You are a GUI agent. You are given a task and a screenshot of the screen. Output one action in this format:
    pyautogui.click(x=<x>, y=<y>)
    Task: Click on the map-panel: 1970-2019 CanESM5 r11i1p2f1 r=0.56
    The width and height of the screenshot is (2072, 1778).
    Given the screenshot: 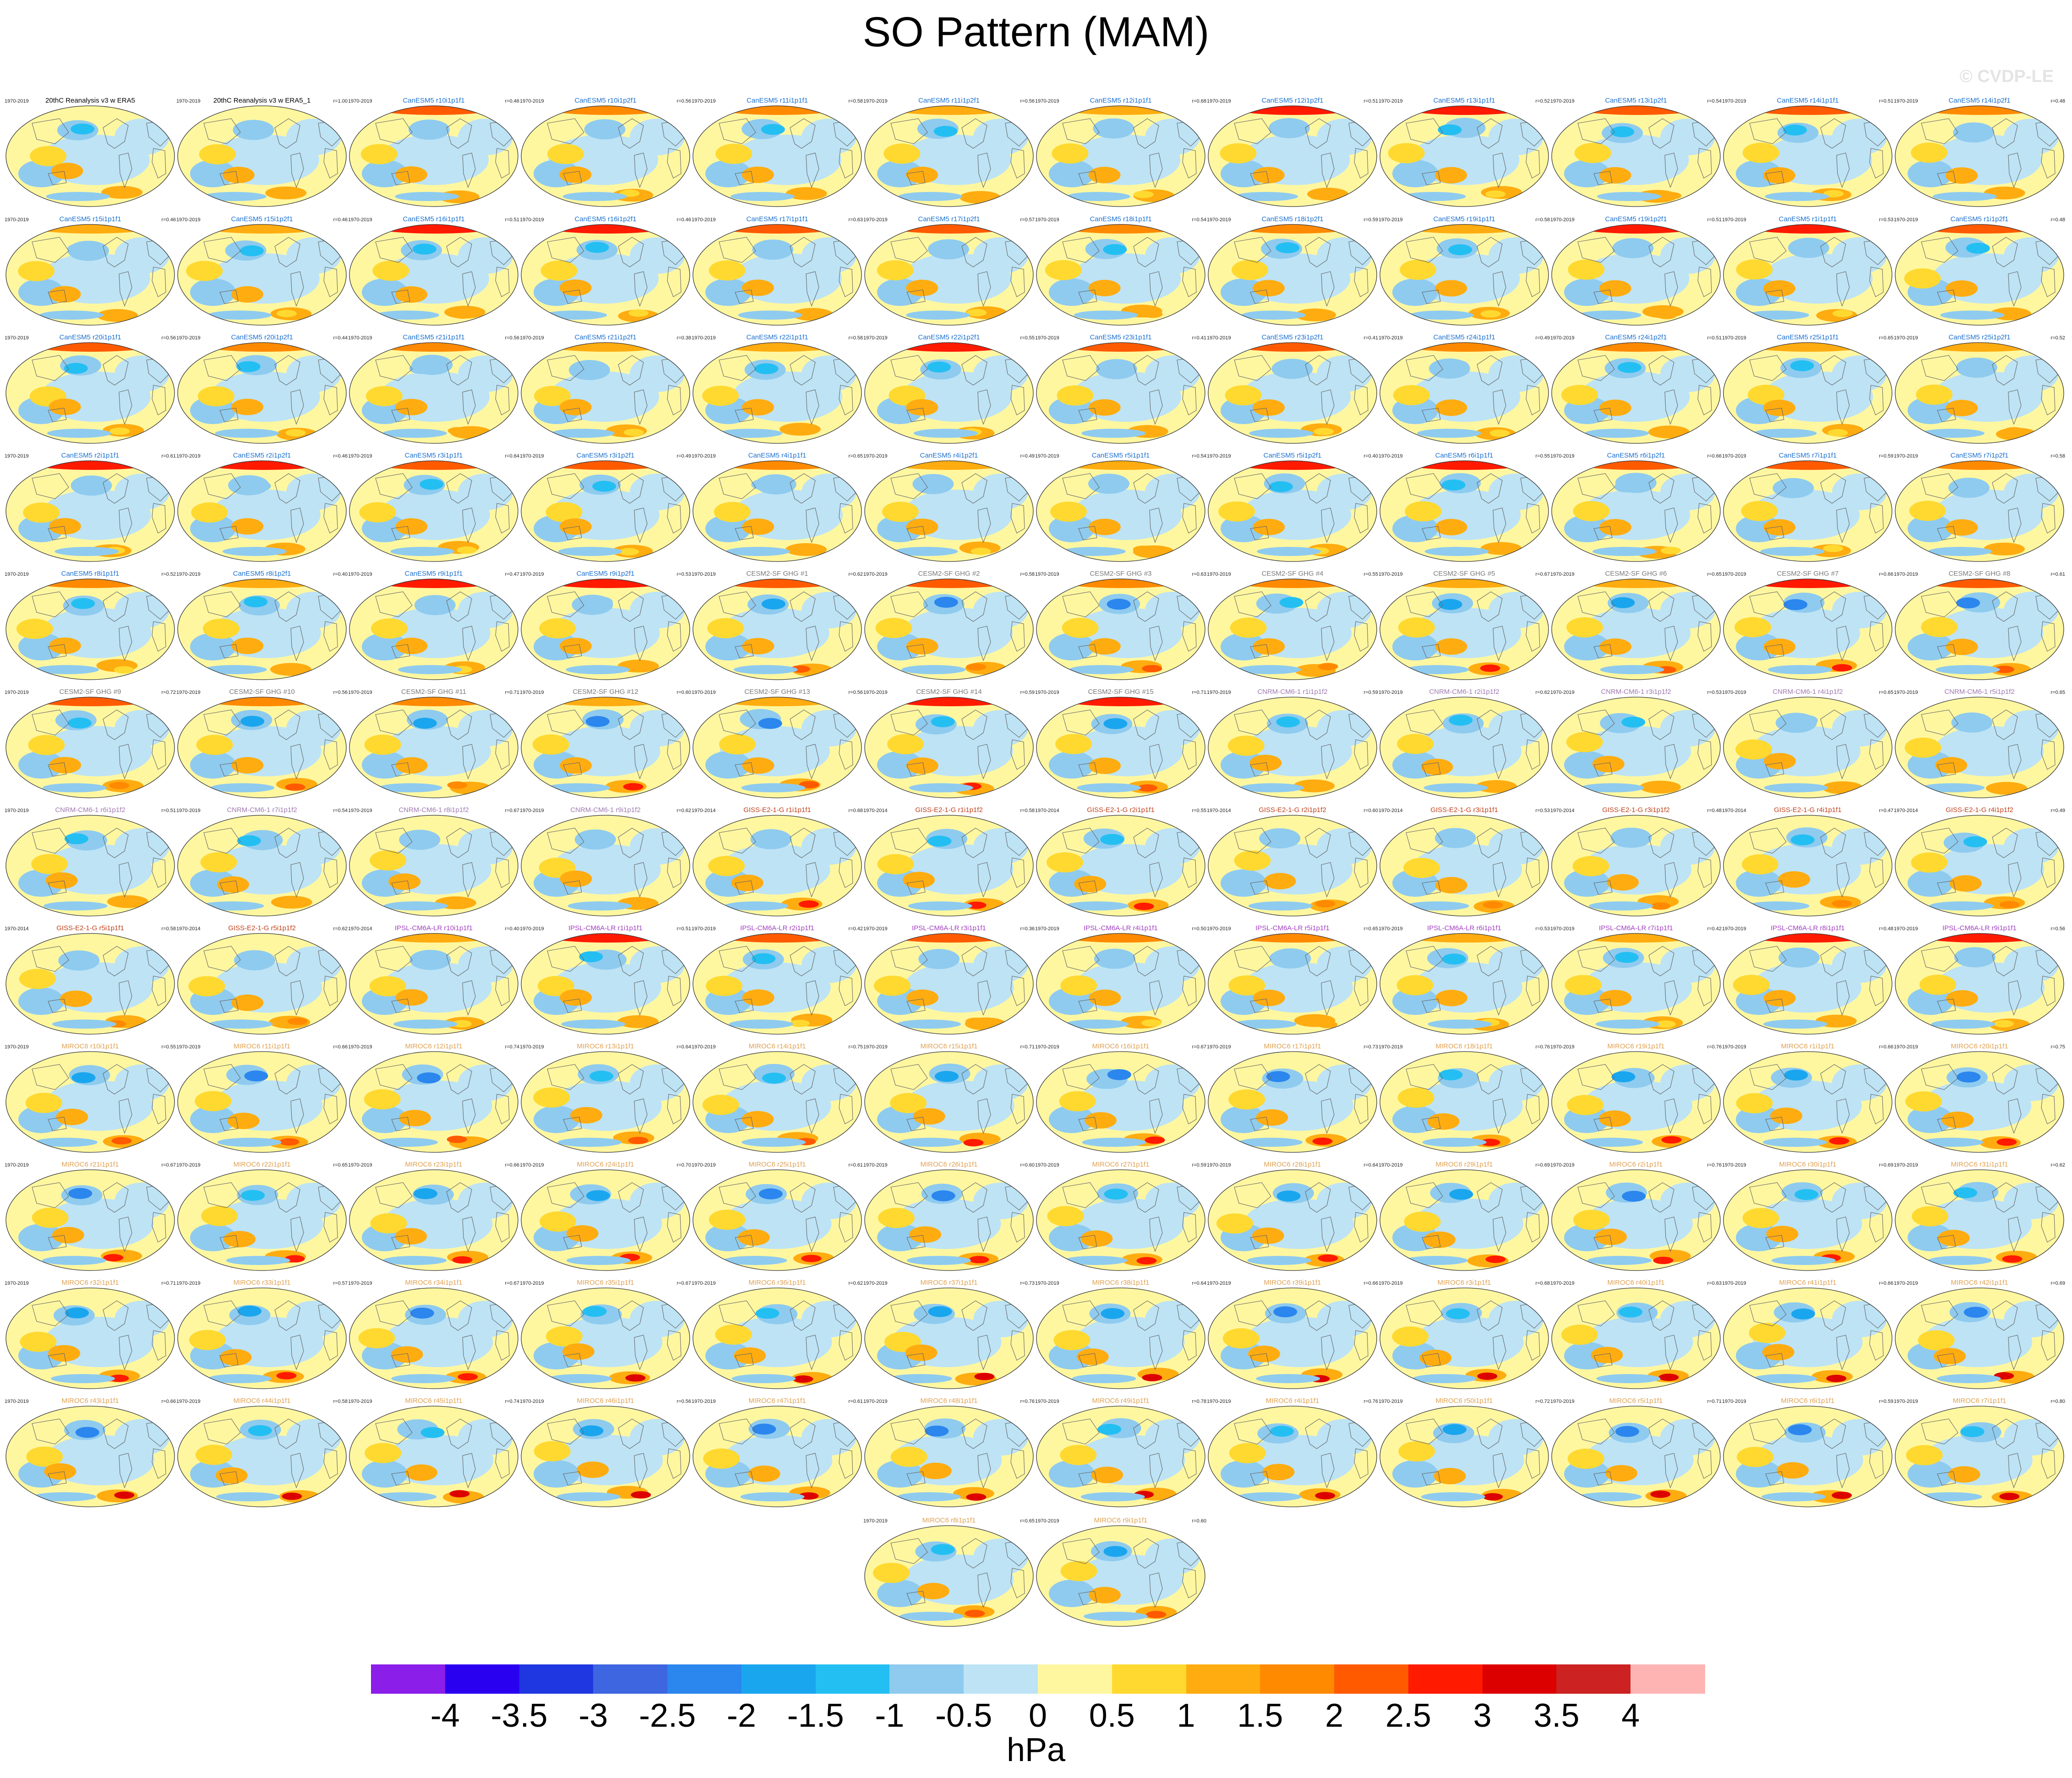 What is the action you would take?
    pyautogui.click(x=949, y=155)
    